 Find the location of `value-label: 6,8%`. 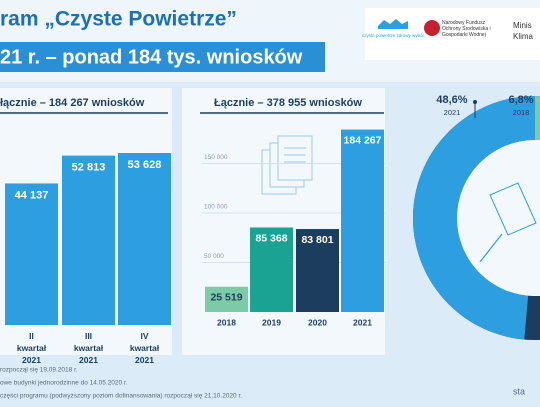

value-label: 6,8% is located at coordinates (520, 100).